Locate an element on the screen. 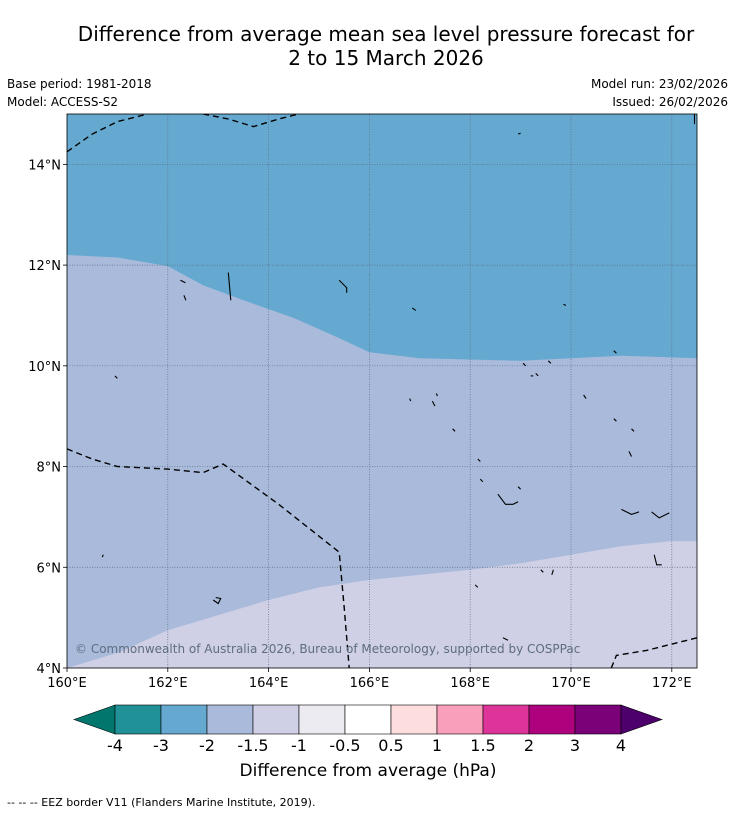  lat-tick-label: 6°N is located at coordinates (49, 568).